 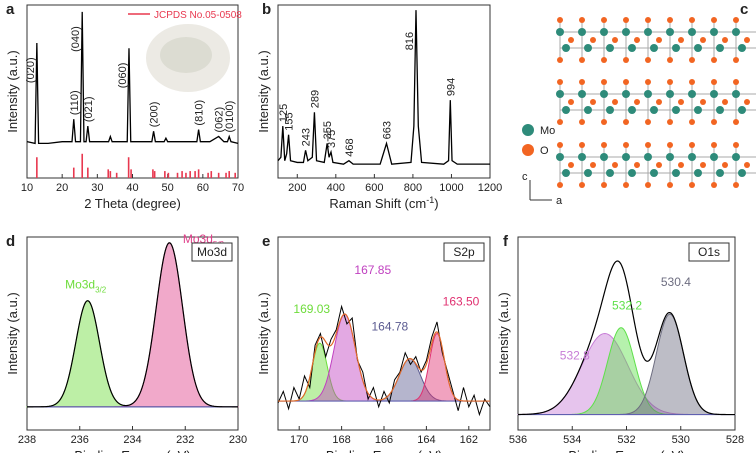 What do you see at coordinates (374, 188) in the screenshot?
I see `x-tick-label: 600` at bounding box center [374, 188].